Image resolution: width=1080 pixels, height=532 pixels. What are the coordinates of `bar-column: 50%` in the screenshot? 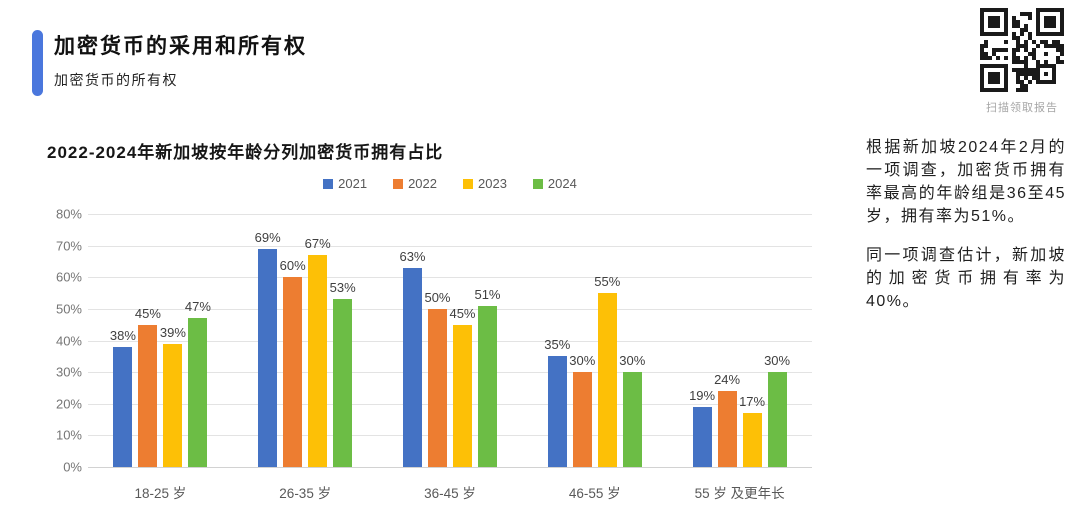 It's located at (437, 378).